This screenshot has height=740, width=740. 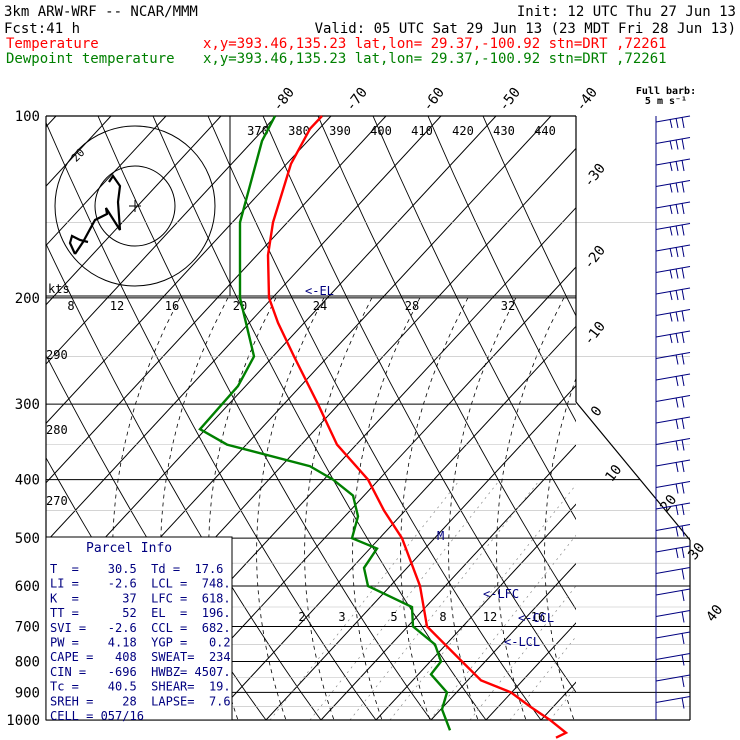 I want to click on theta-label: 440, so click(x=545, y=131).